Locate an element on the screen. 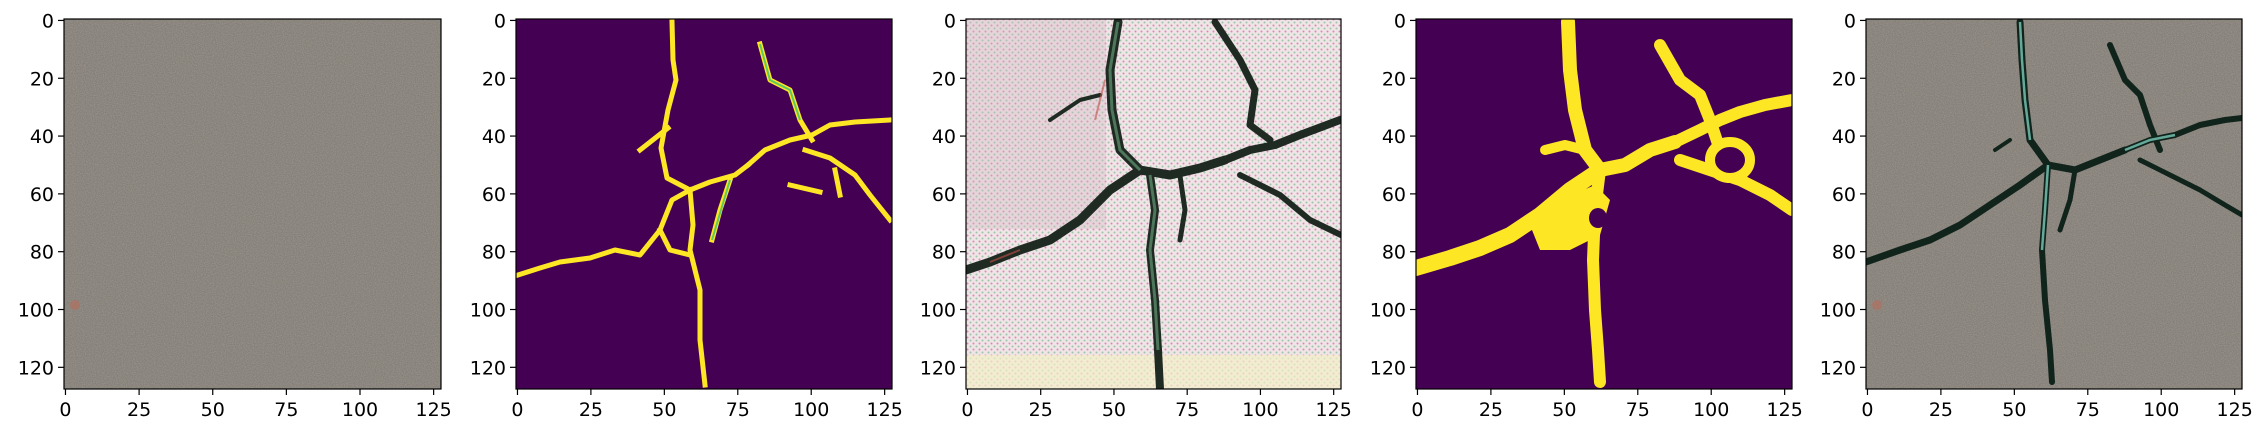 This screenshot has height=440, width=2259. panel-crack-mask is located at coordinates (704, 204).